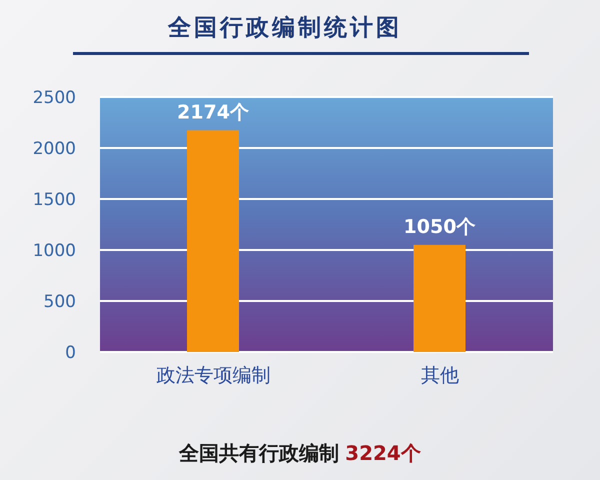 This screenshot has height=480, width=600. I want to click on y-tick-label: 1000, so click(54, 251).